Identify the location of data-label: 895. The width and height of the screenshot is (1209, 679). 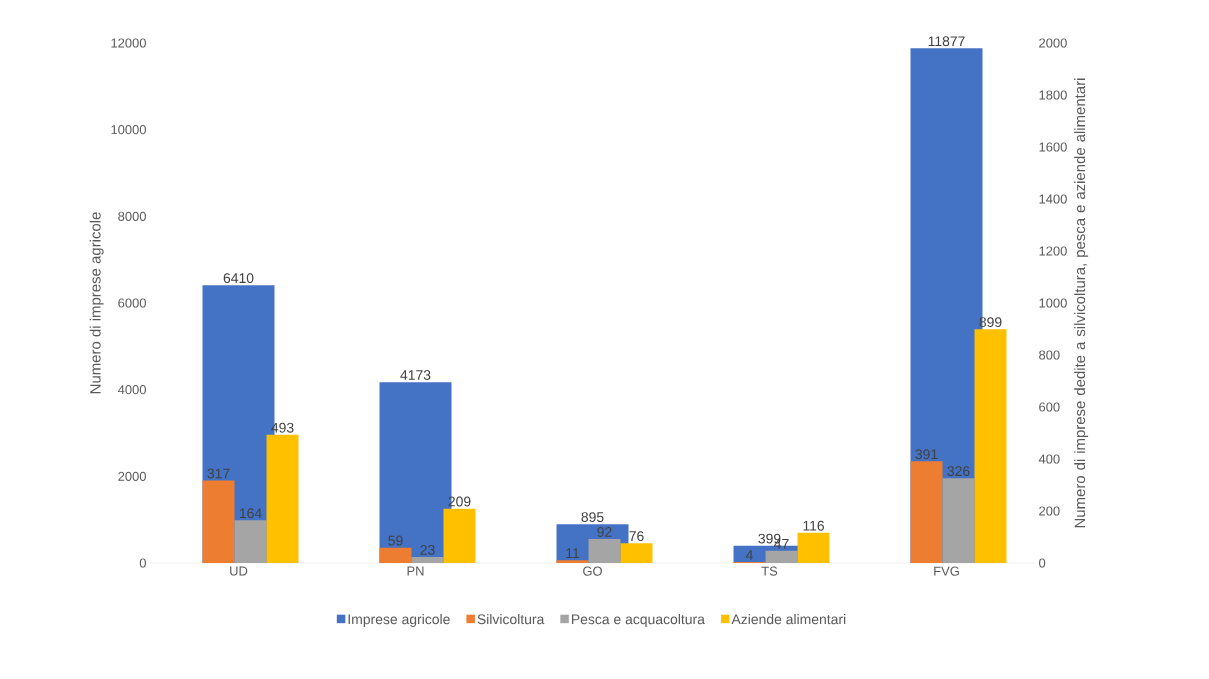
(592, 517).